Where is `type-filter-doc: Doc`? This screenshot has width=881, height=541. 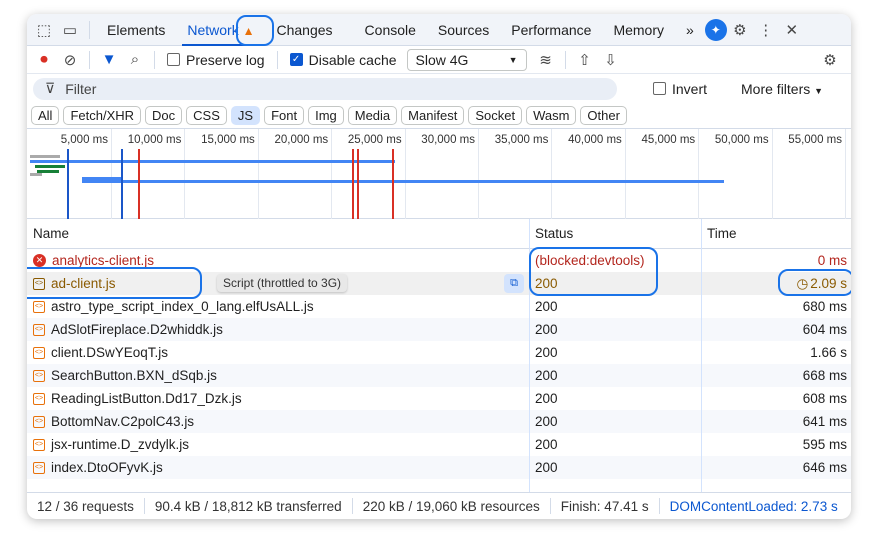 type-filter-doc: Doc is located at coordinates (164, 115).